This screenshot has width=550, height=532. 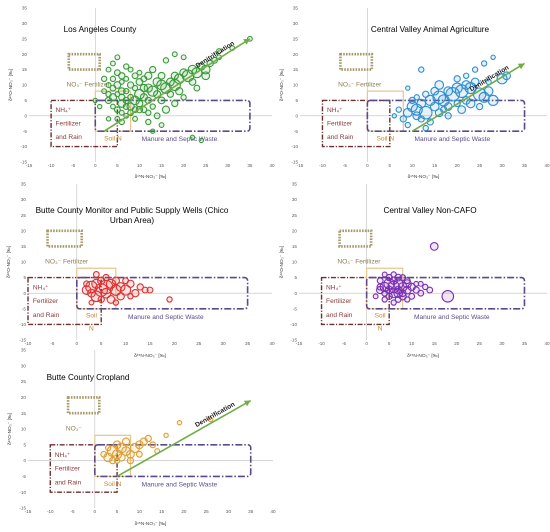 I want to click on soil-n-label: Soil N, so click(x=113, y=484).